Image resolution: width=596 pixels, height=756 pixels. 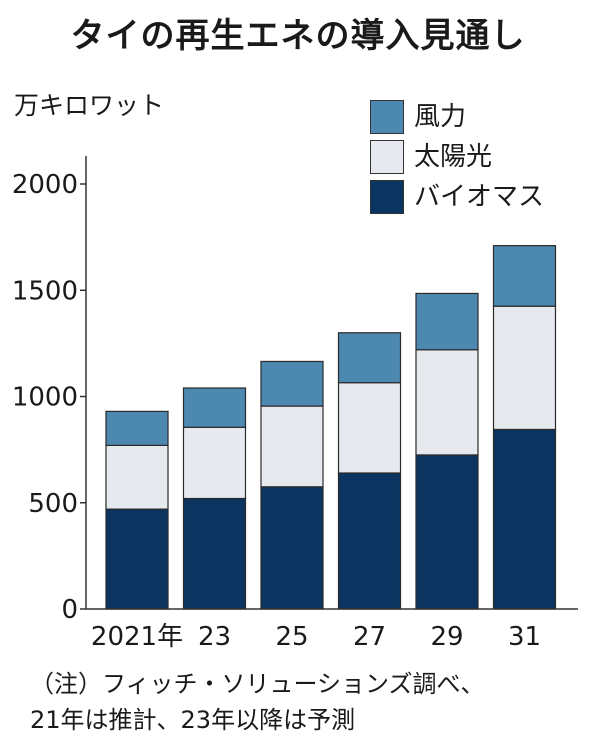 What do you see at coordinates (387, 157) in the screenshot?
I see `legend-swatch-solar` at bounding box center [387, 157].